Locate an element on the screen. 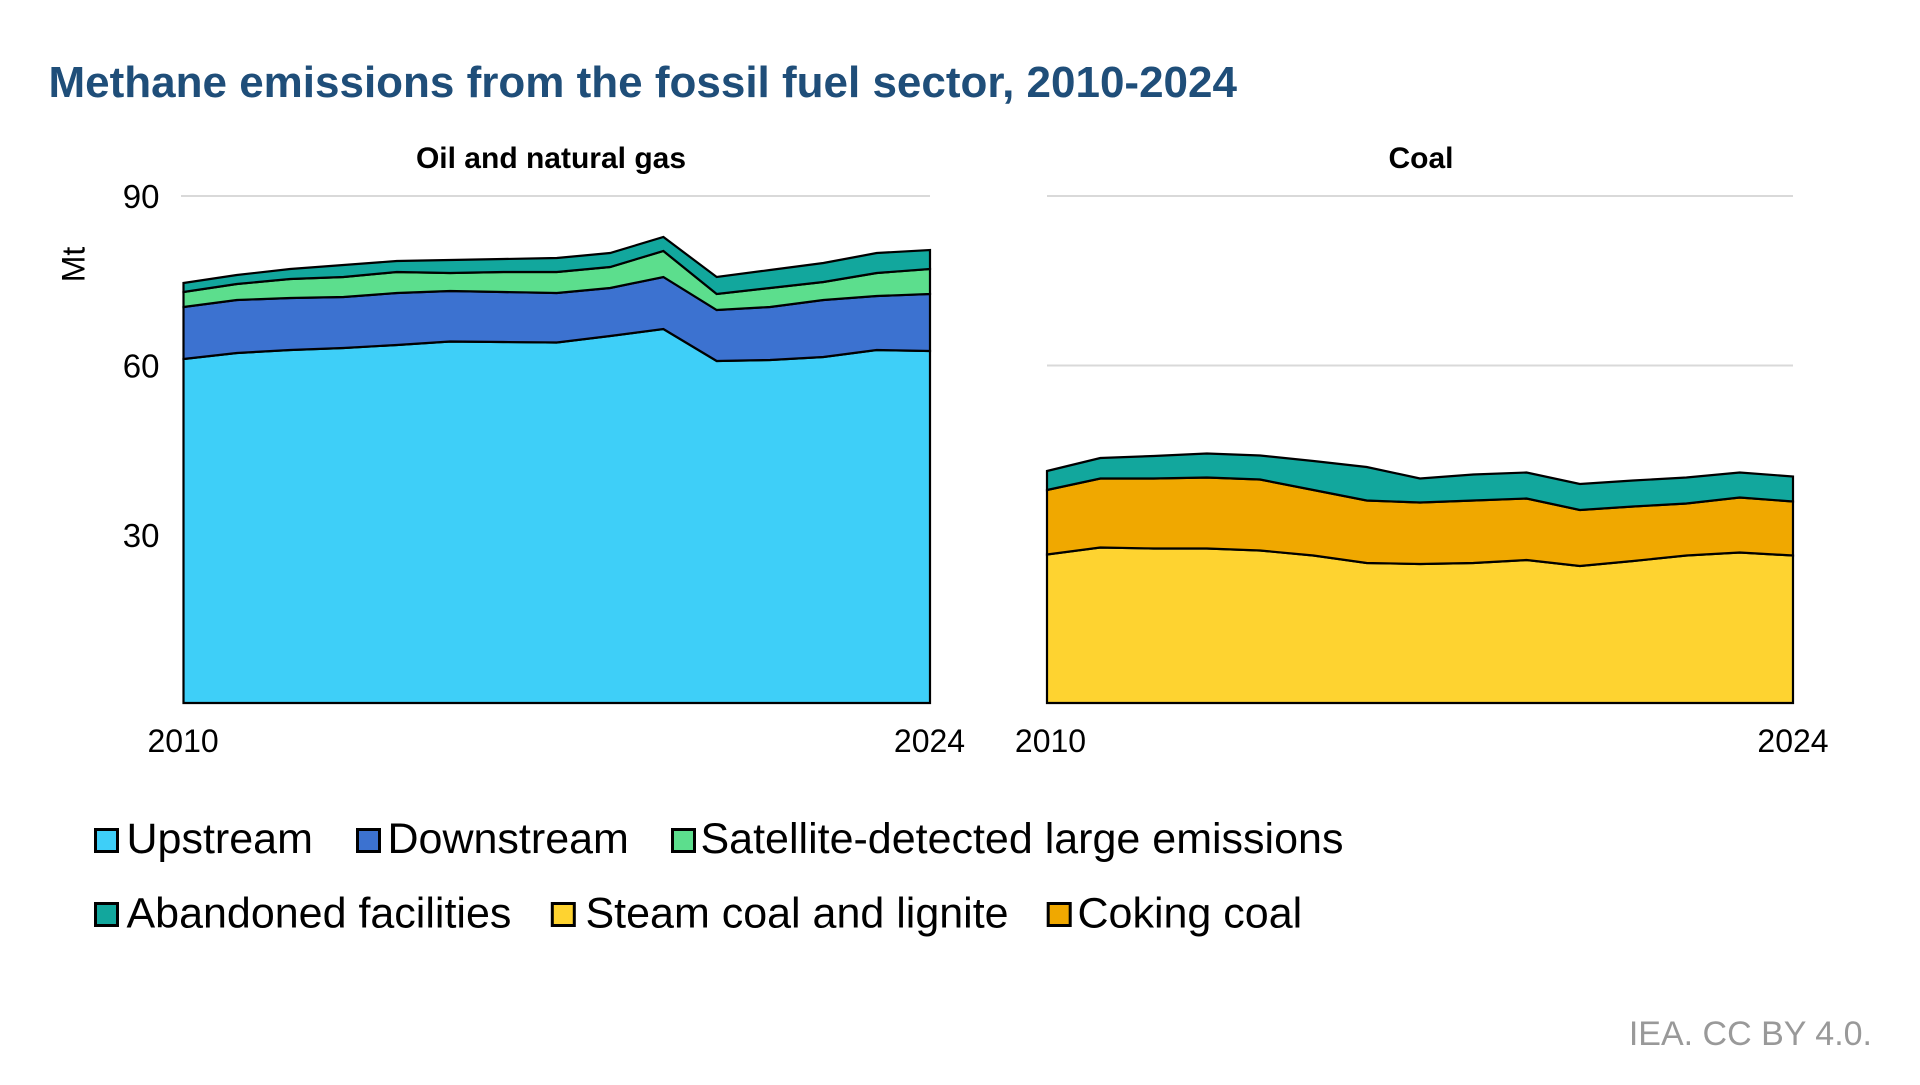 The width and height of the screenshot is (1920, 1085). svg-text: Steam coal and lignite is located at coordinates (797, 914).